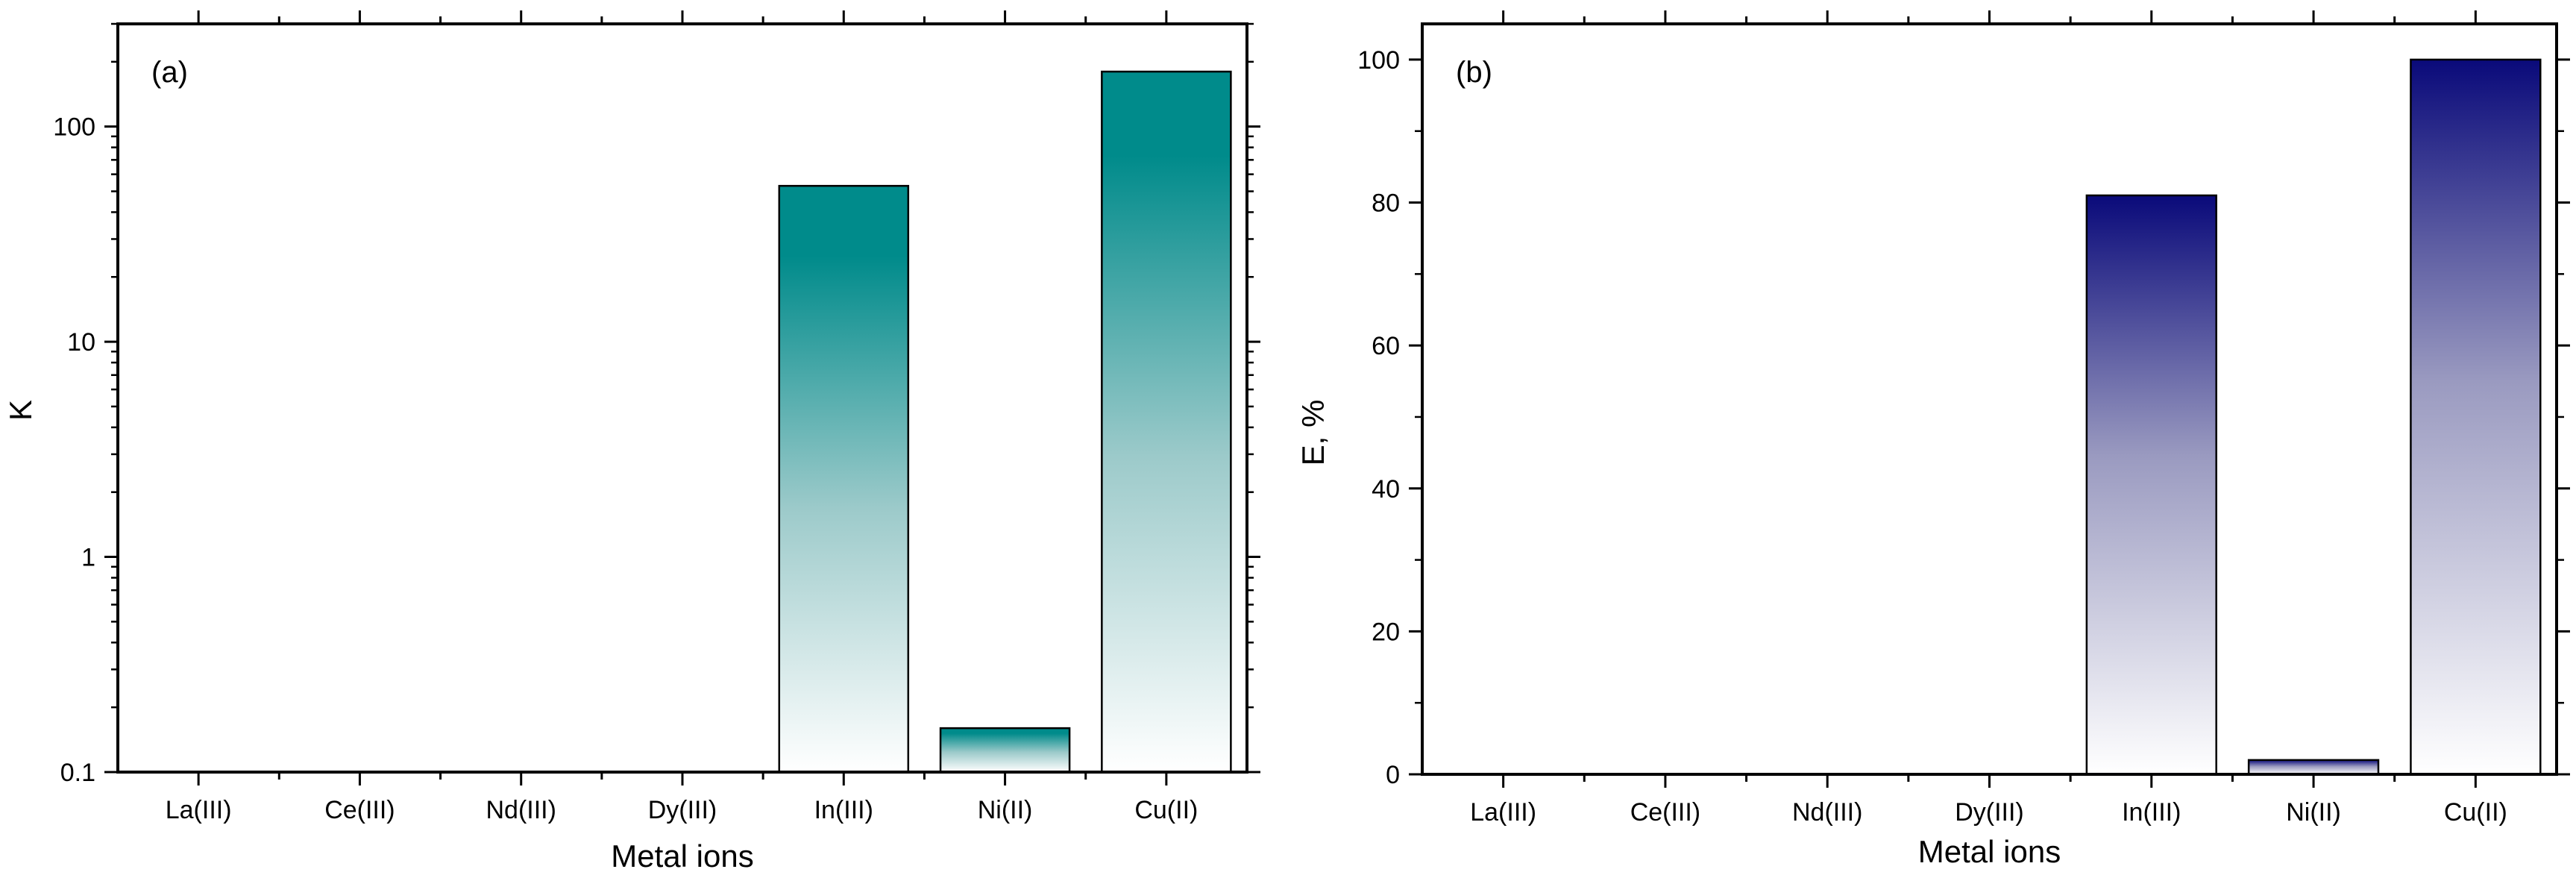 This screenshot has height=878, width=2576. What do you see at coordinates (1474, 72) in the screenshot?
I see `panel-label: (b)` at bounding box center [1474, 72].